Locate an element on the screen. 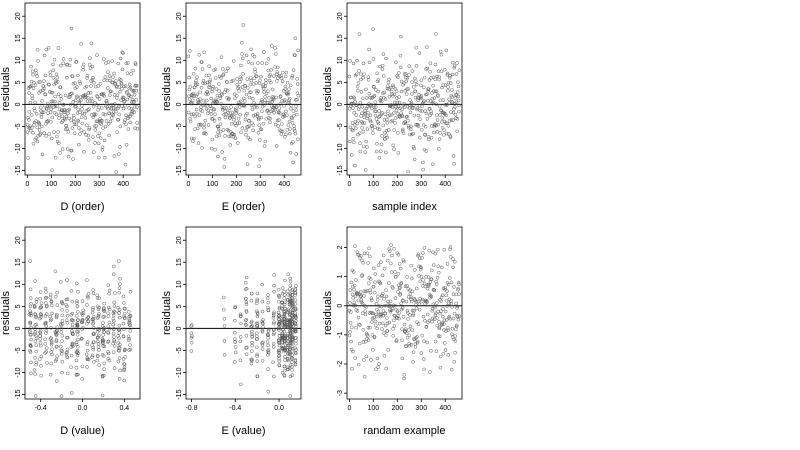  y-tick-label: -10 is located at coordinates (18, 372).